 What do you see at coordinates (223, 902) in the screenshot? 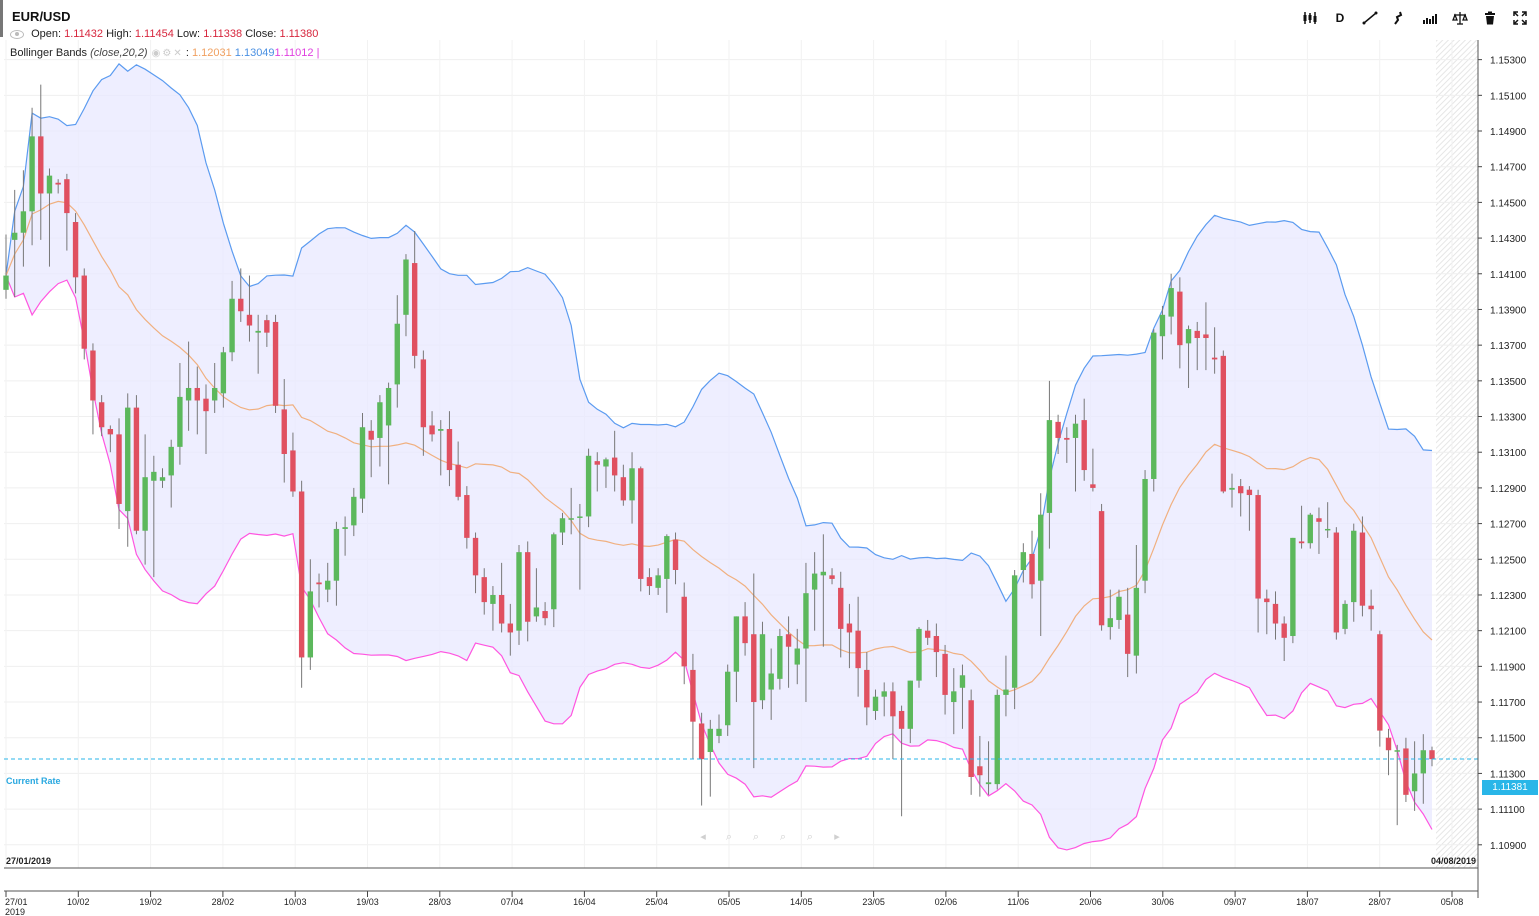
I see `x-tick-label: 28/02` at bounding box center [223, 902].